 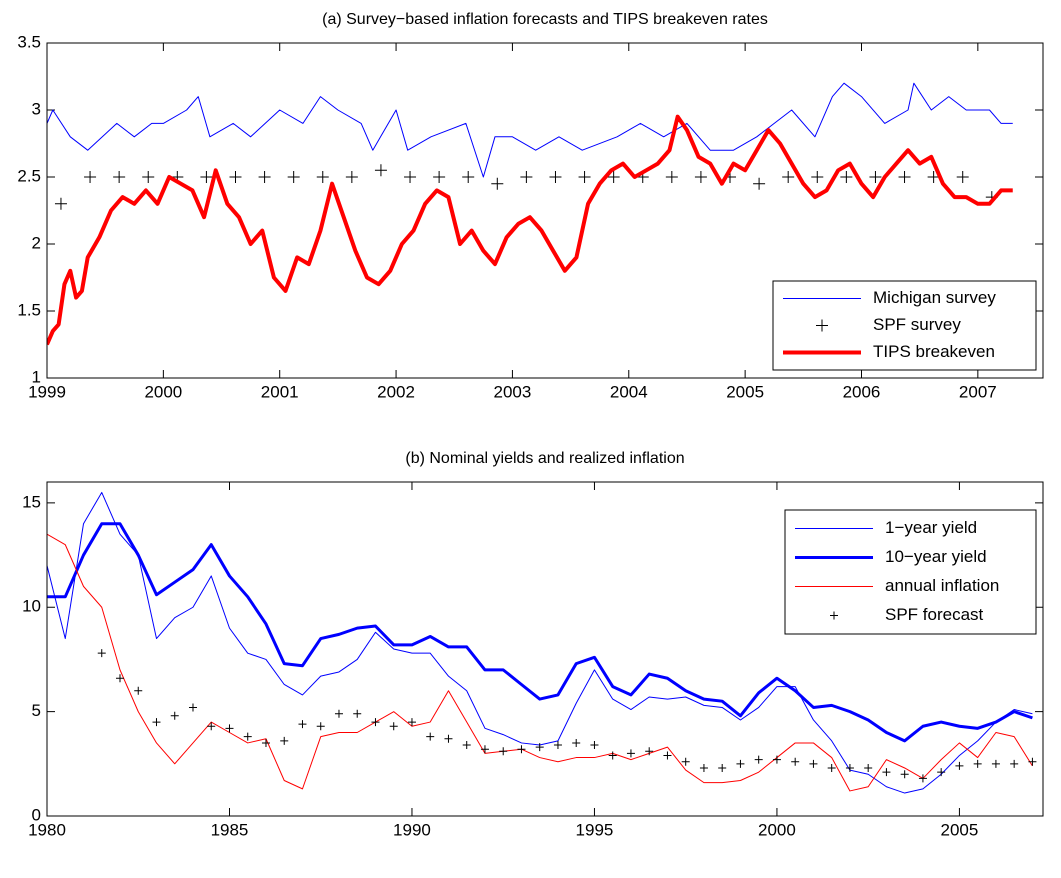 I want to click on x-tick-label: 2002, so click(x=396, y=391).